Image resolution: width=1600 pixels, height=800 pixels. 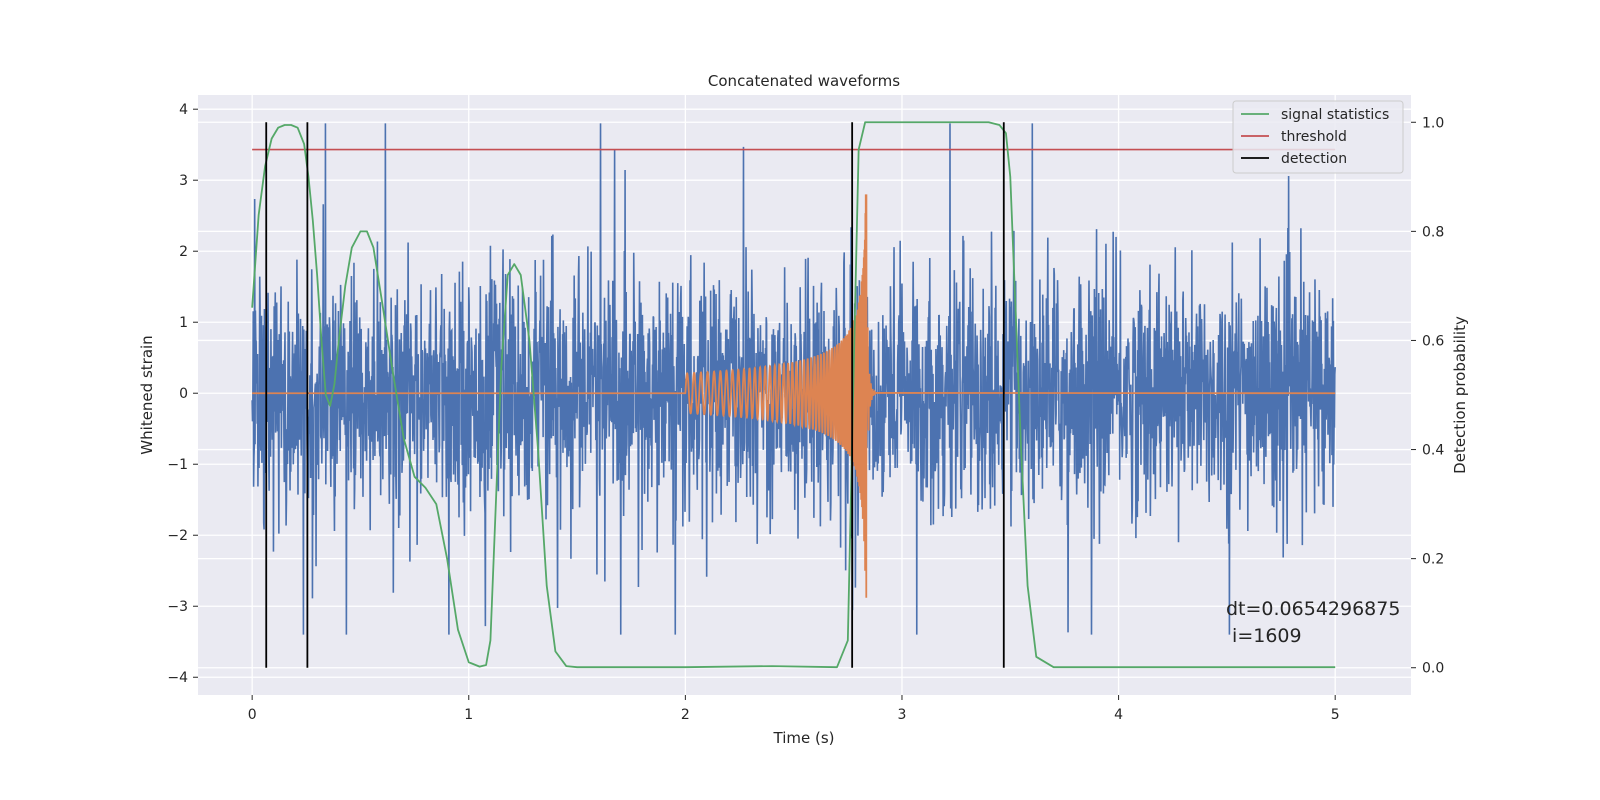 I want to click on y-tick-label-left: 0, so click(x=183, y=394).